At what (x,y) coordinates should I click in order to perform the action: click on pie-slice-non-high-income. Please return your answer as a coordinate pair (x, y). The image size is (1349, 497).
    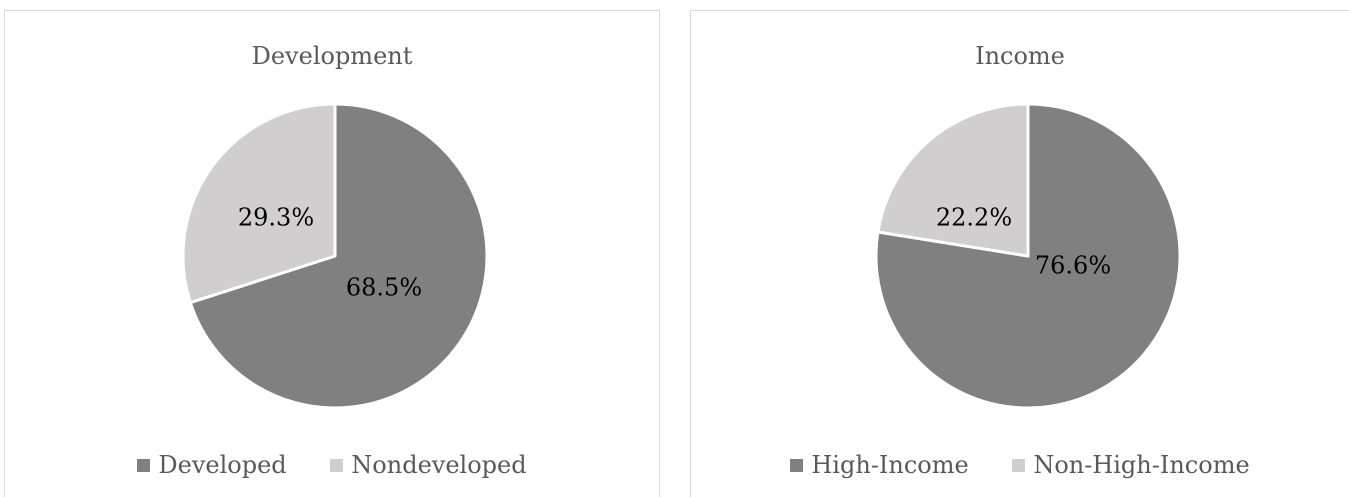
    Looking at the image, I should click on (953, 180).